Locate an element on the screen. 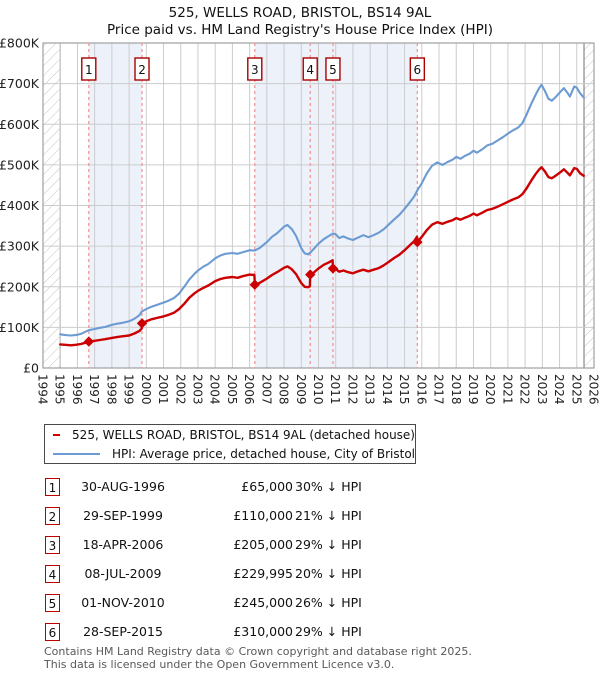 Image resolution: width=600 pixels, height=680 pixels. sale-date: 18-APR-2006 is located at coordinates (123, 544).